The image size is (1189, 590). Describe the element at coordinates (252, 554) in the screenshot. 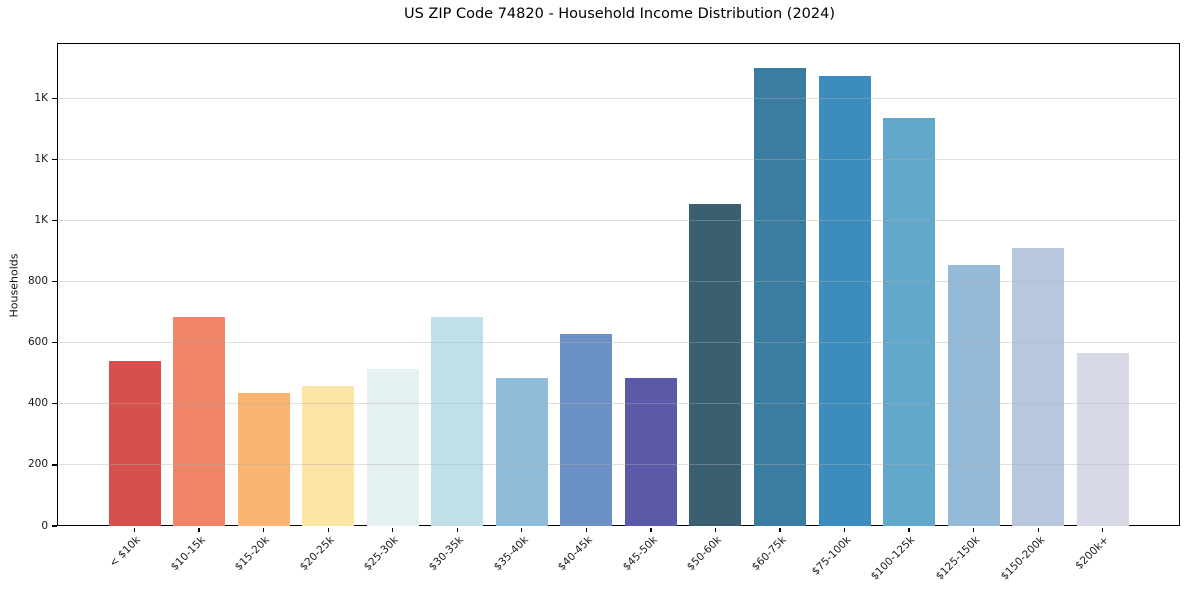

I see `x-tick-label-text: $15-20k` at that location.